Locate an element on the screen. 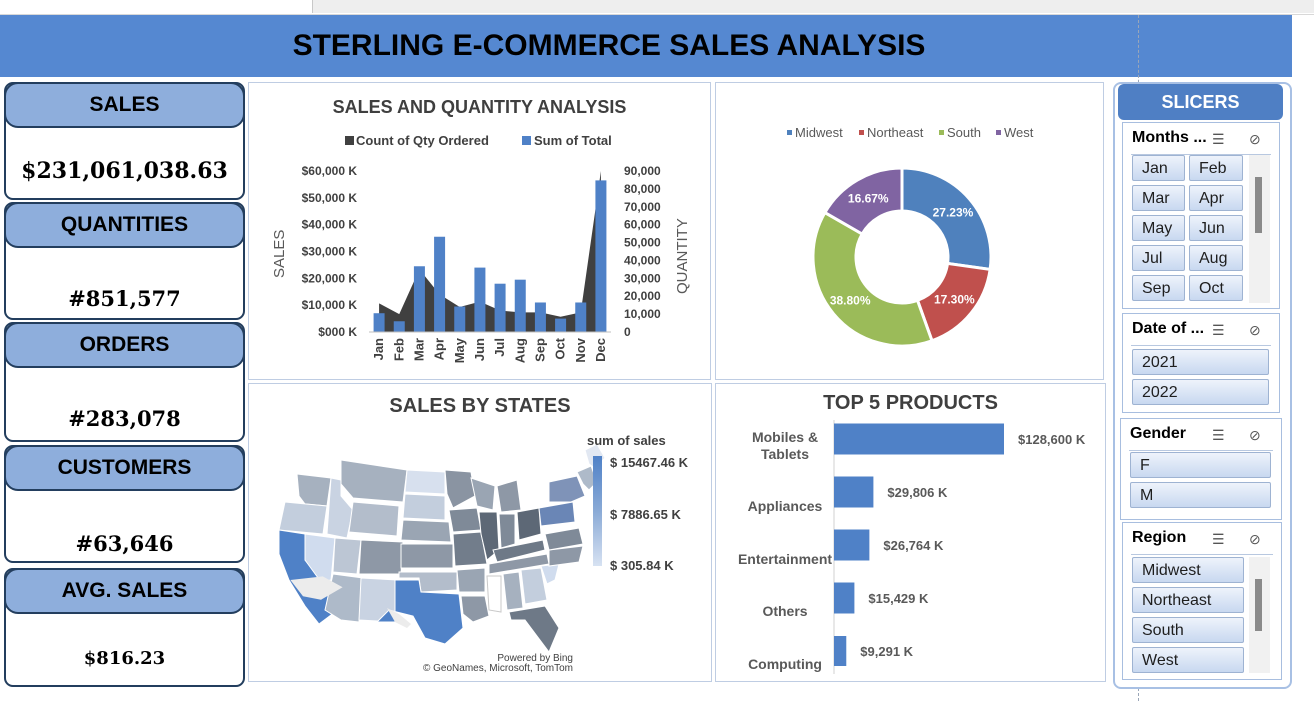 Image resolution: width=1314 pixels, height=701 pixels. legend-midwest: Midwest is located at coordinates (819, 132).